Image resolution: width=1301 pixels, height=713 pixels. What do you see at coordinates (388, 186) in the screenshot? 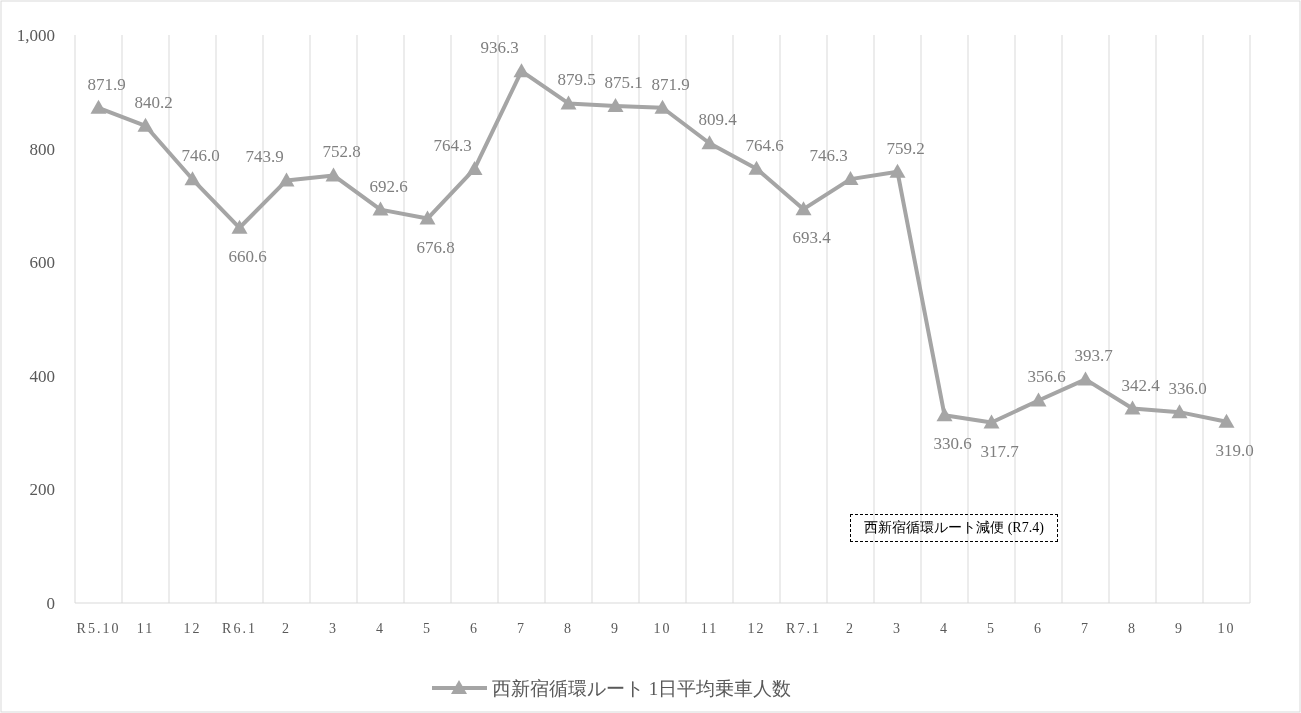
I see `data-label: 692.6` at bounding box center [388, 186].